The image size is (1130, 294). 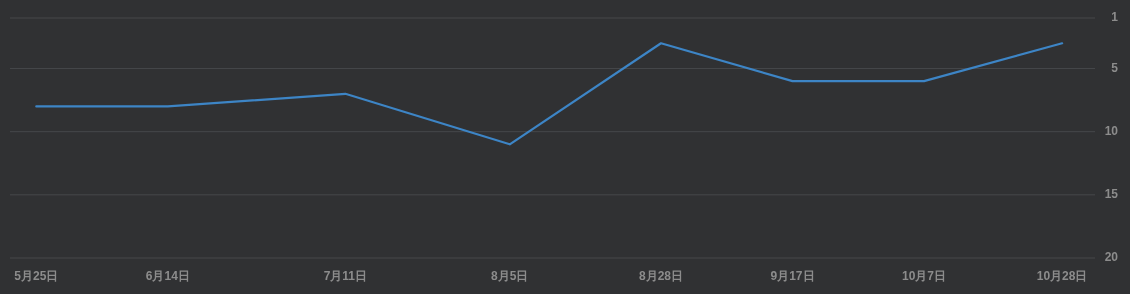 I want to click on x-tick-label: 10月28日, so click(x=1062, y=276).